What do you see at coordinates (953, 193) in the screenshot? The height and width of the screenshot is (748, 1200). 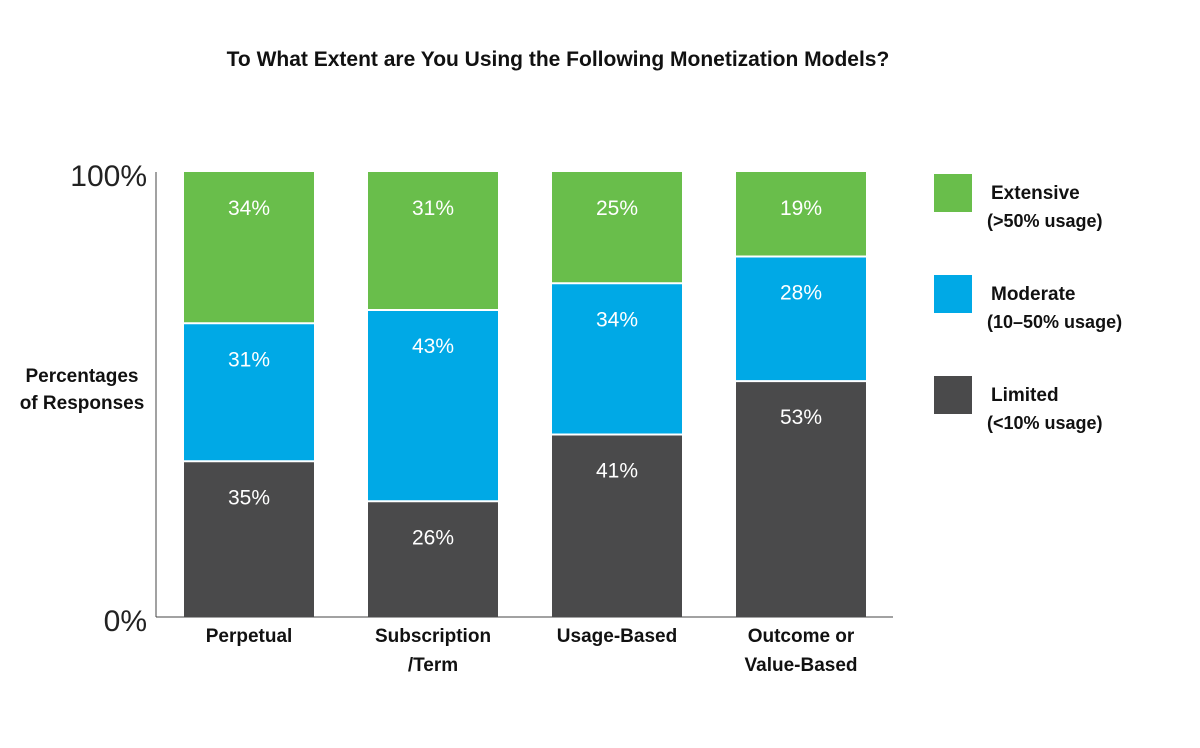 I see `legend-swatch-extensive` at bounding box center [953, 193].